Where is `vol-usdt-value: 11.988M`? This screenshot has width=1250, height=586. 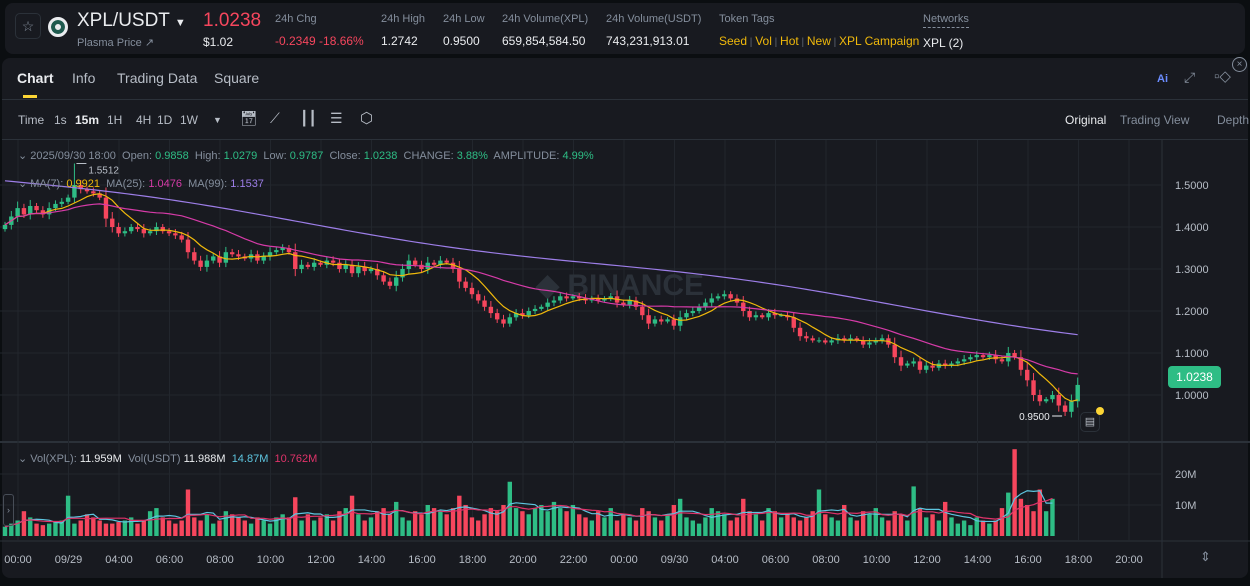
vol-usdt-value: 11.988M is located at coordinates (204, 459).